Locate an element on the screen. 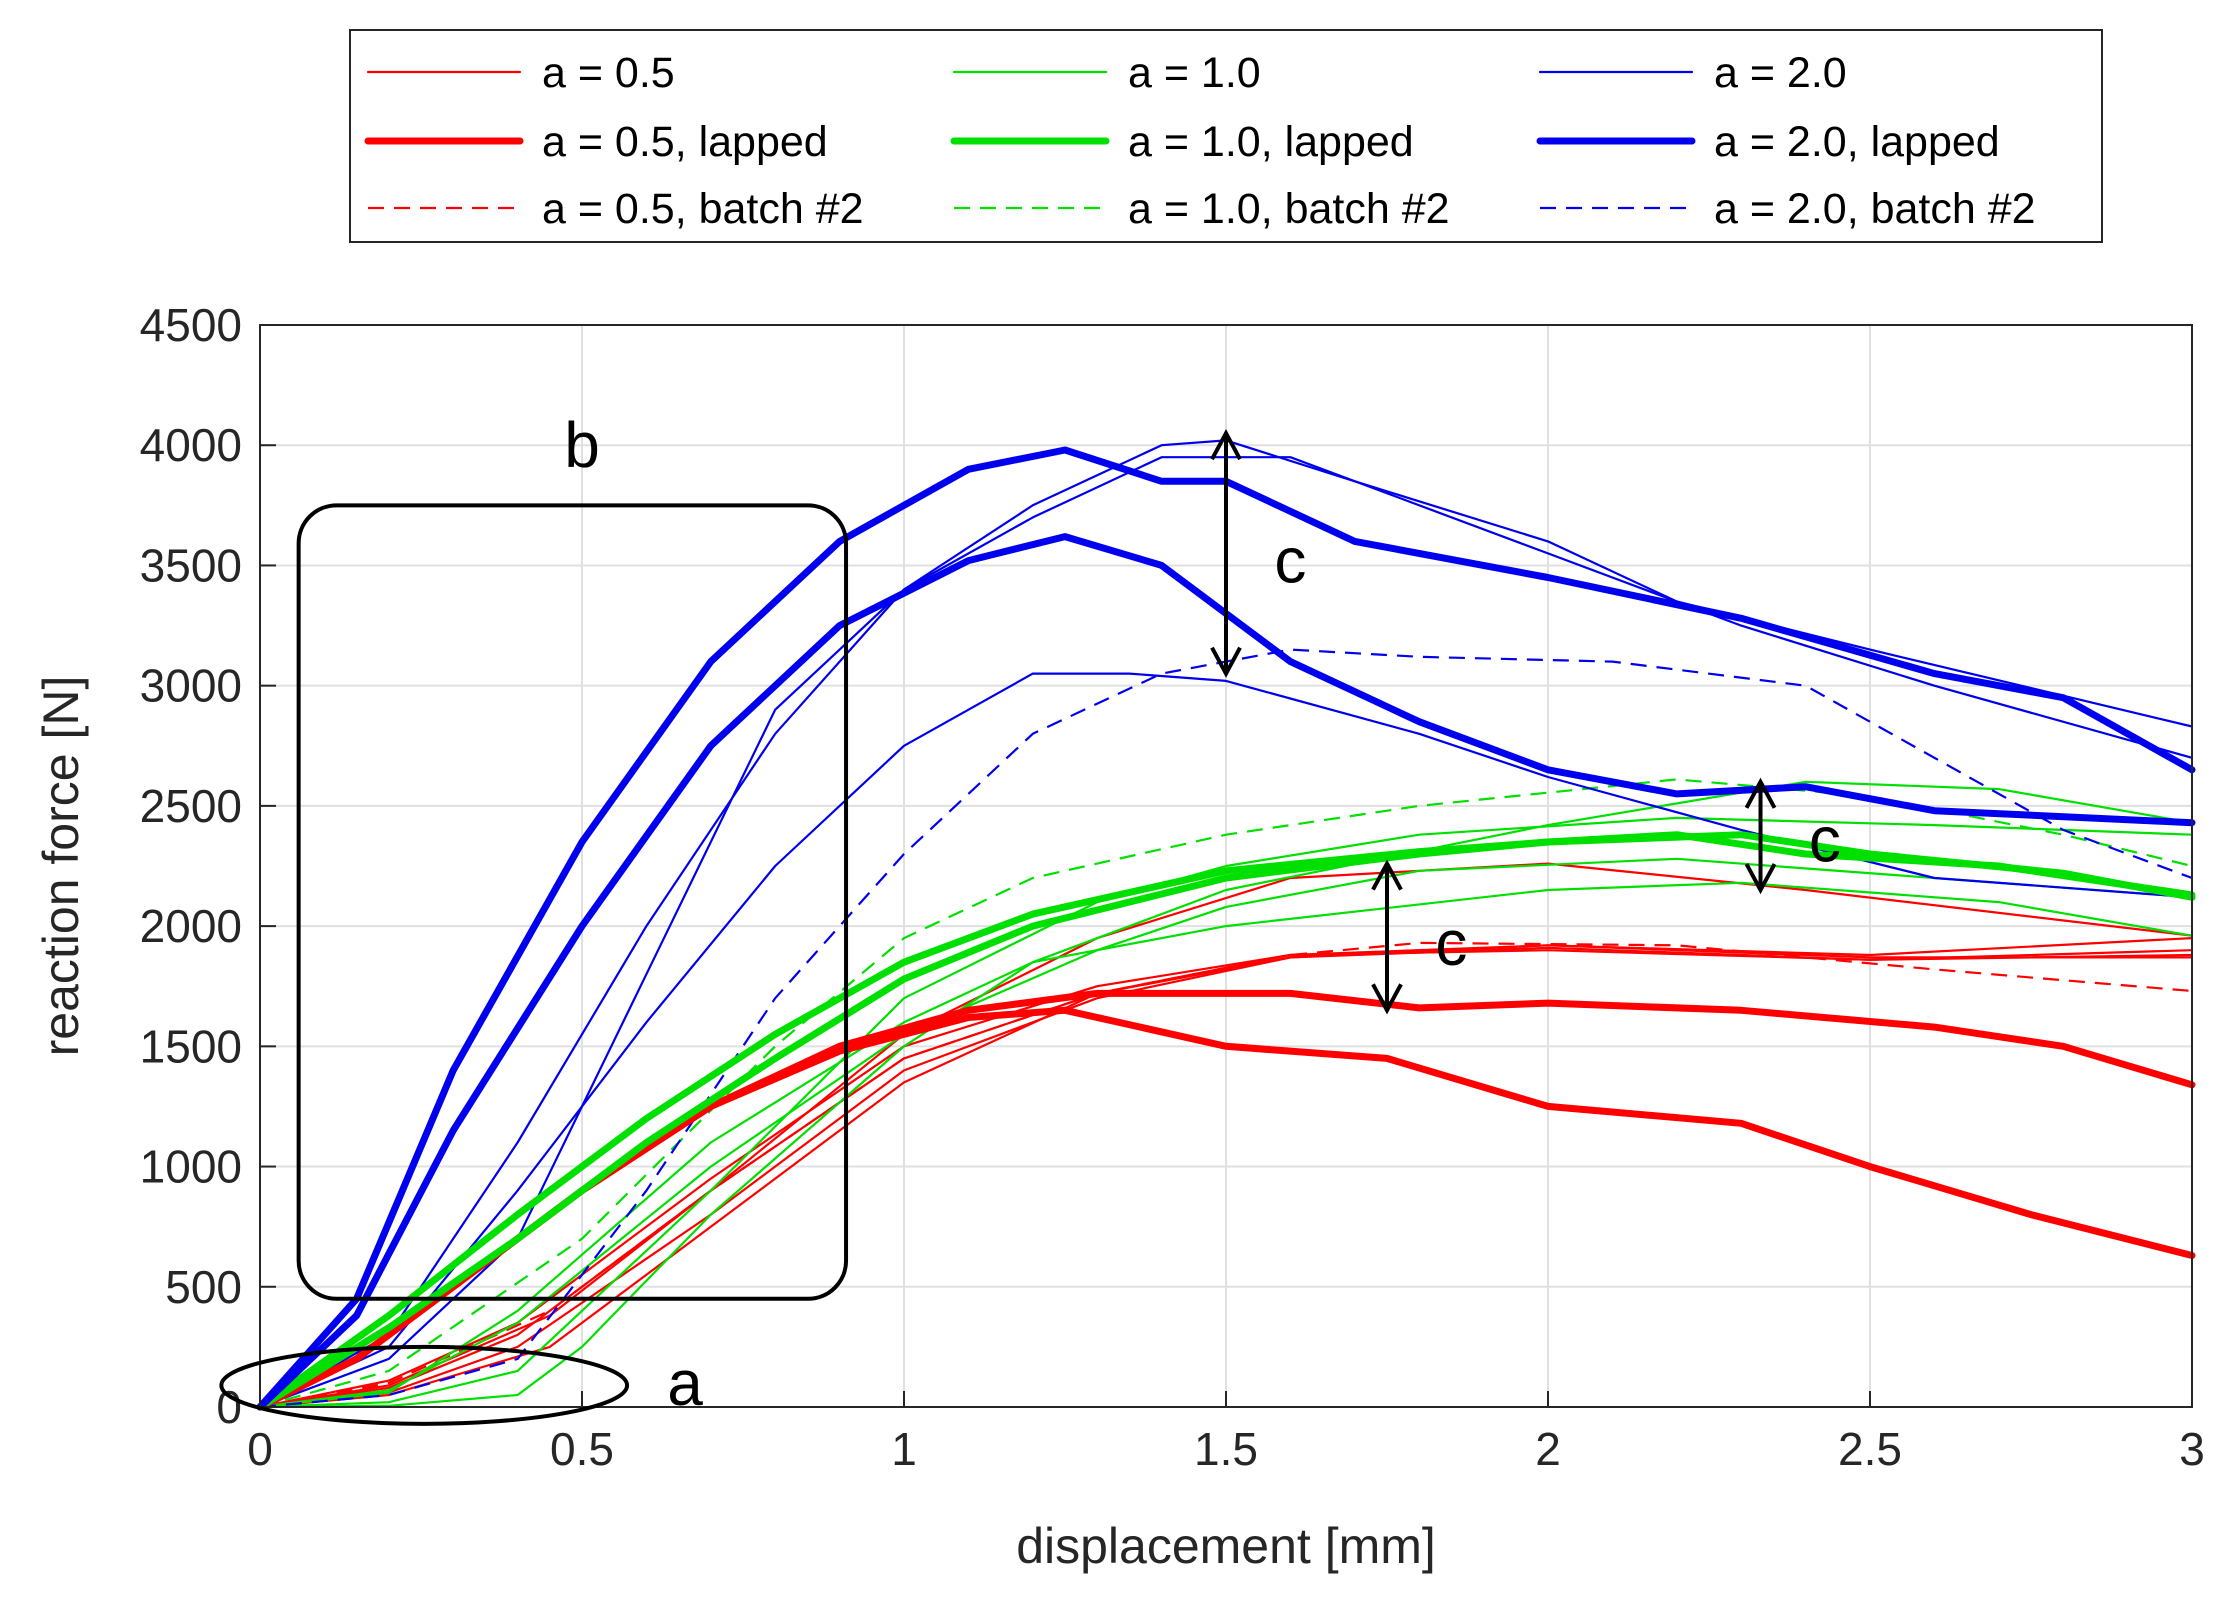 This screenshot has height=1603, width=2230. x-tick-label: 2.5 is located at coordinates (1870, 1449).